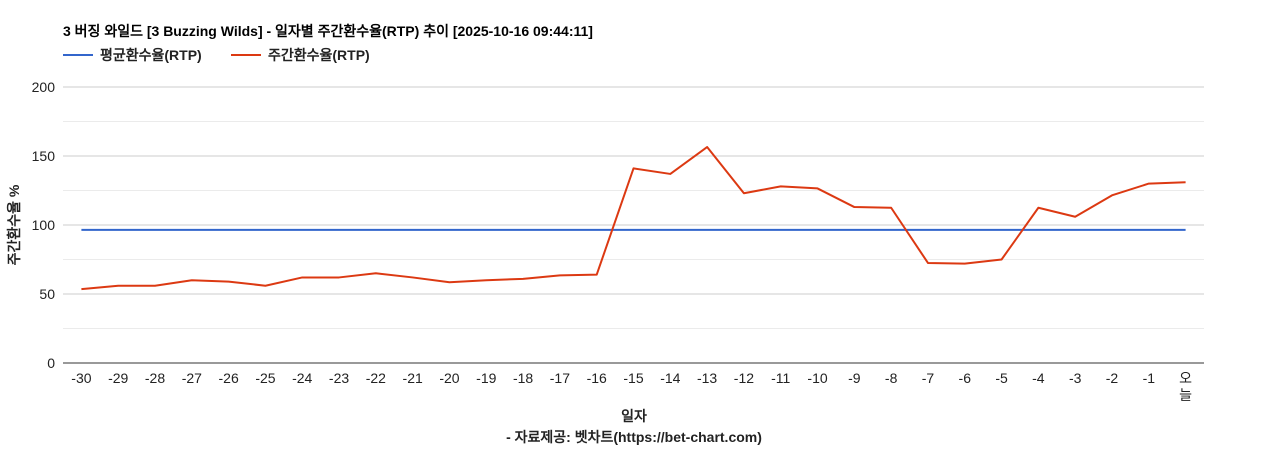 Image resolution: width=1268 pixels, height=450 pixels. I want to click on x-tick-label: -14, so click(670, 378).